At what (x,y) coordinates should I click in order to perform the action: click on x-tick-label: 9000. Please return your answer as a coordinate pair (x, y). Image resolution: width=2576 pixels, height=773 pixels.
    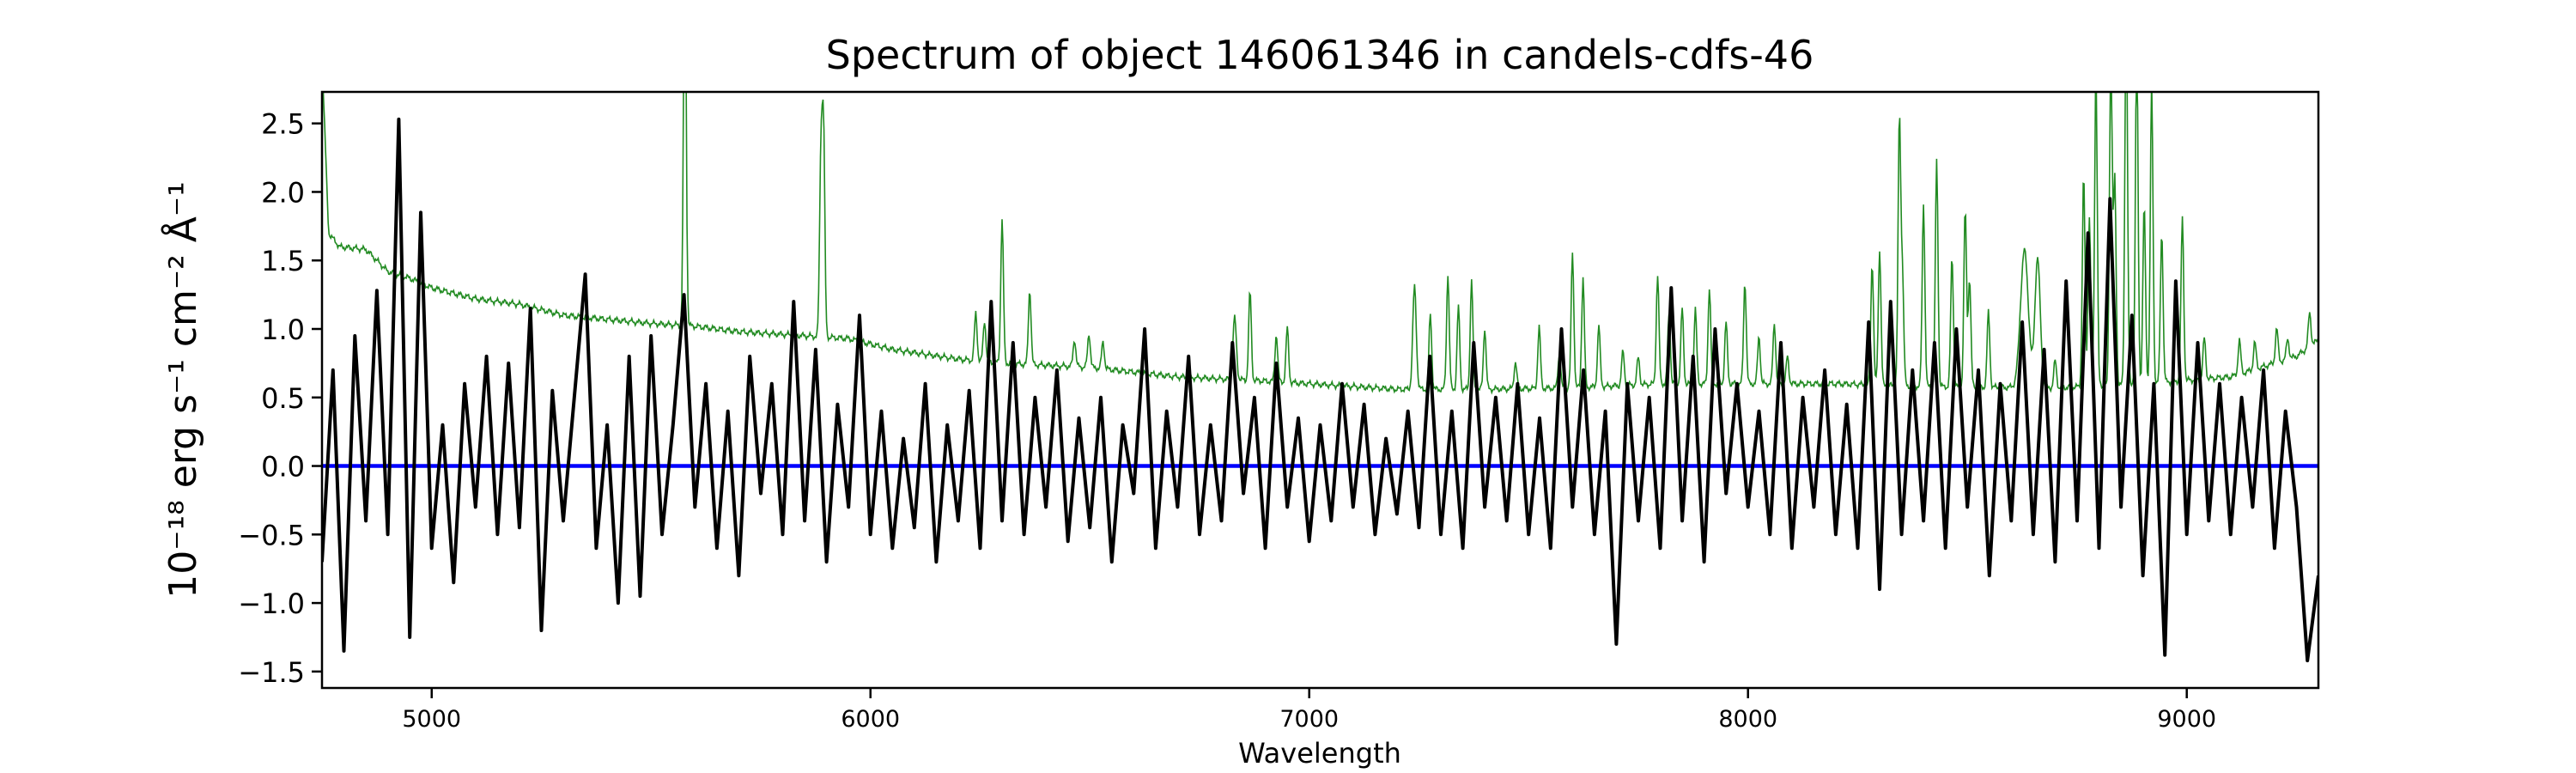
    Looking at the image, I should click on (2186, 719).